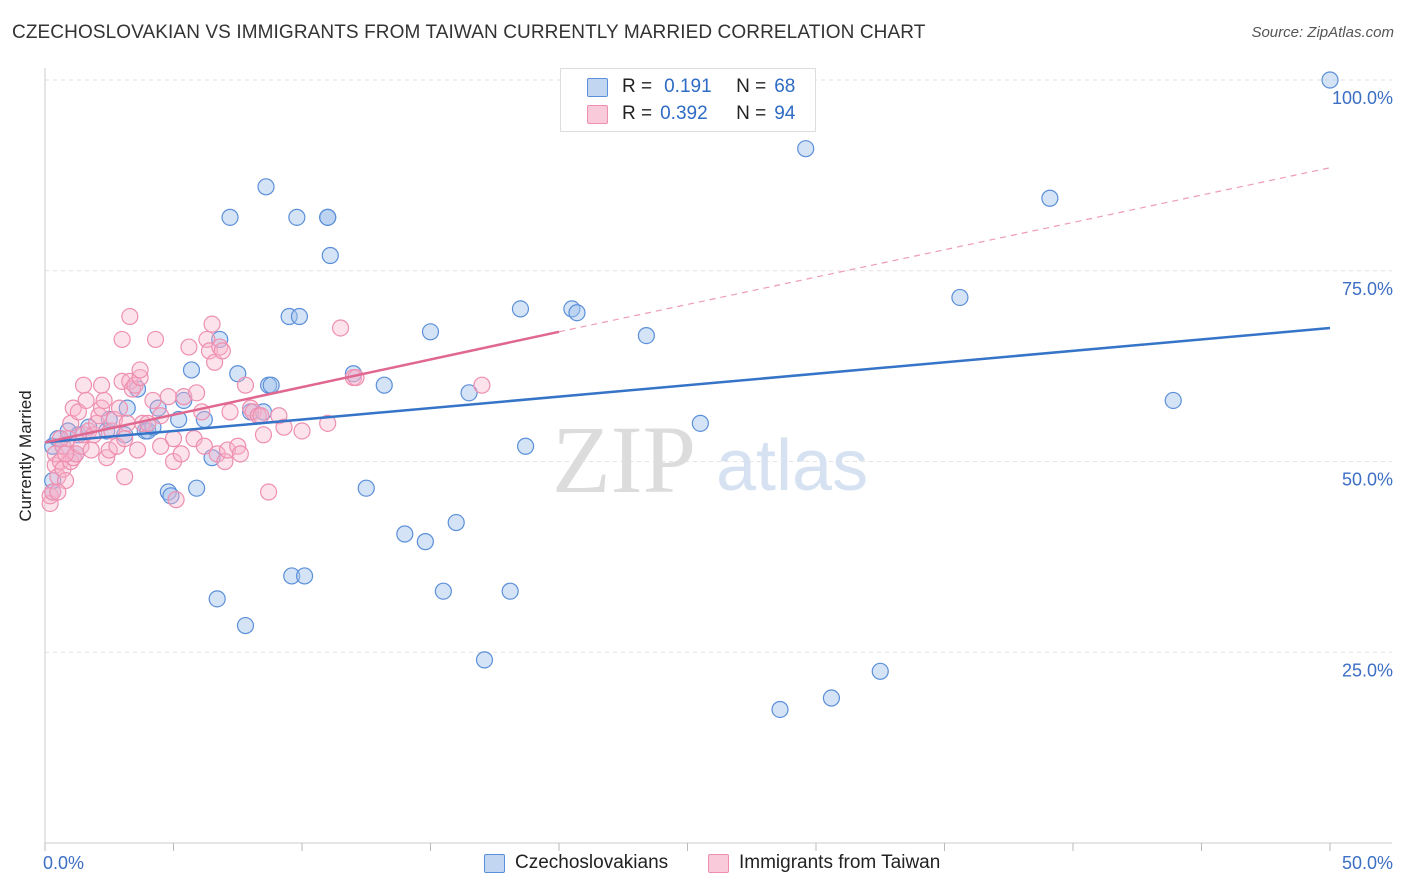 The width and height of the screenshot is (1406, 892). What do you see at coordinates (687, 385) in the screenshot?
I see `czechoslovakian-trendline` at bounding box center [687, 385].